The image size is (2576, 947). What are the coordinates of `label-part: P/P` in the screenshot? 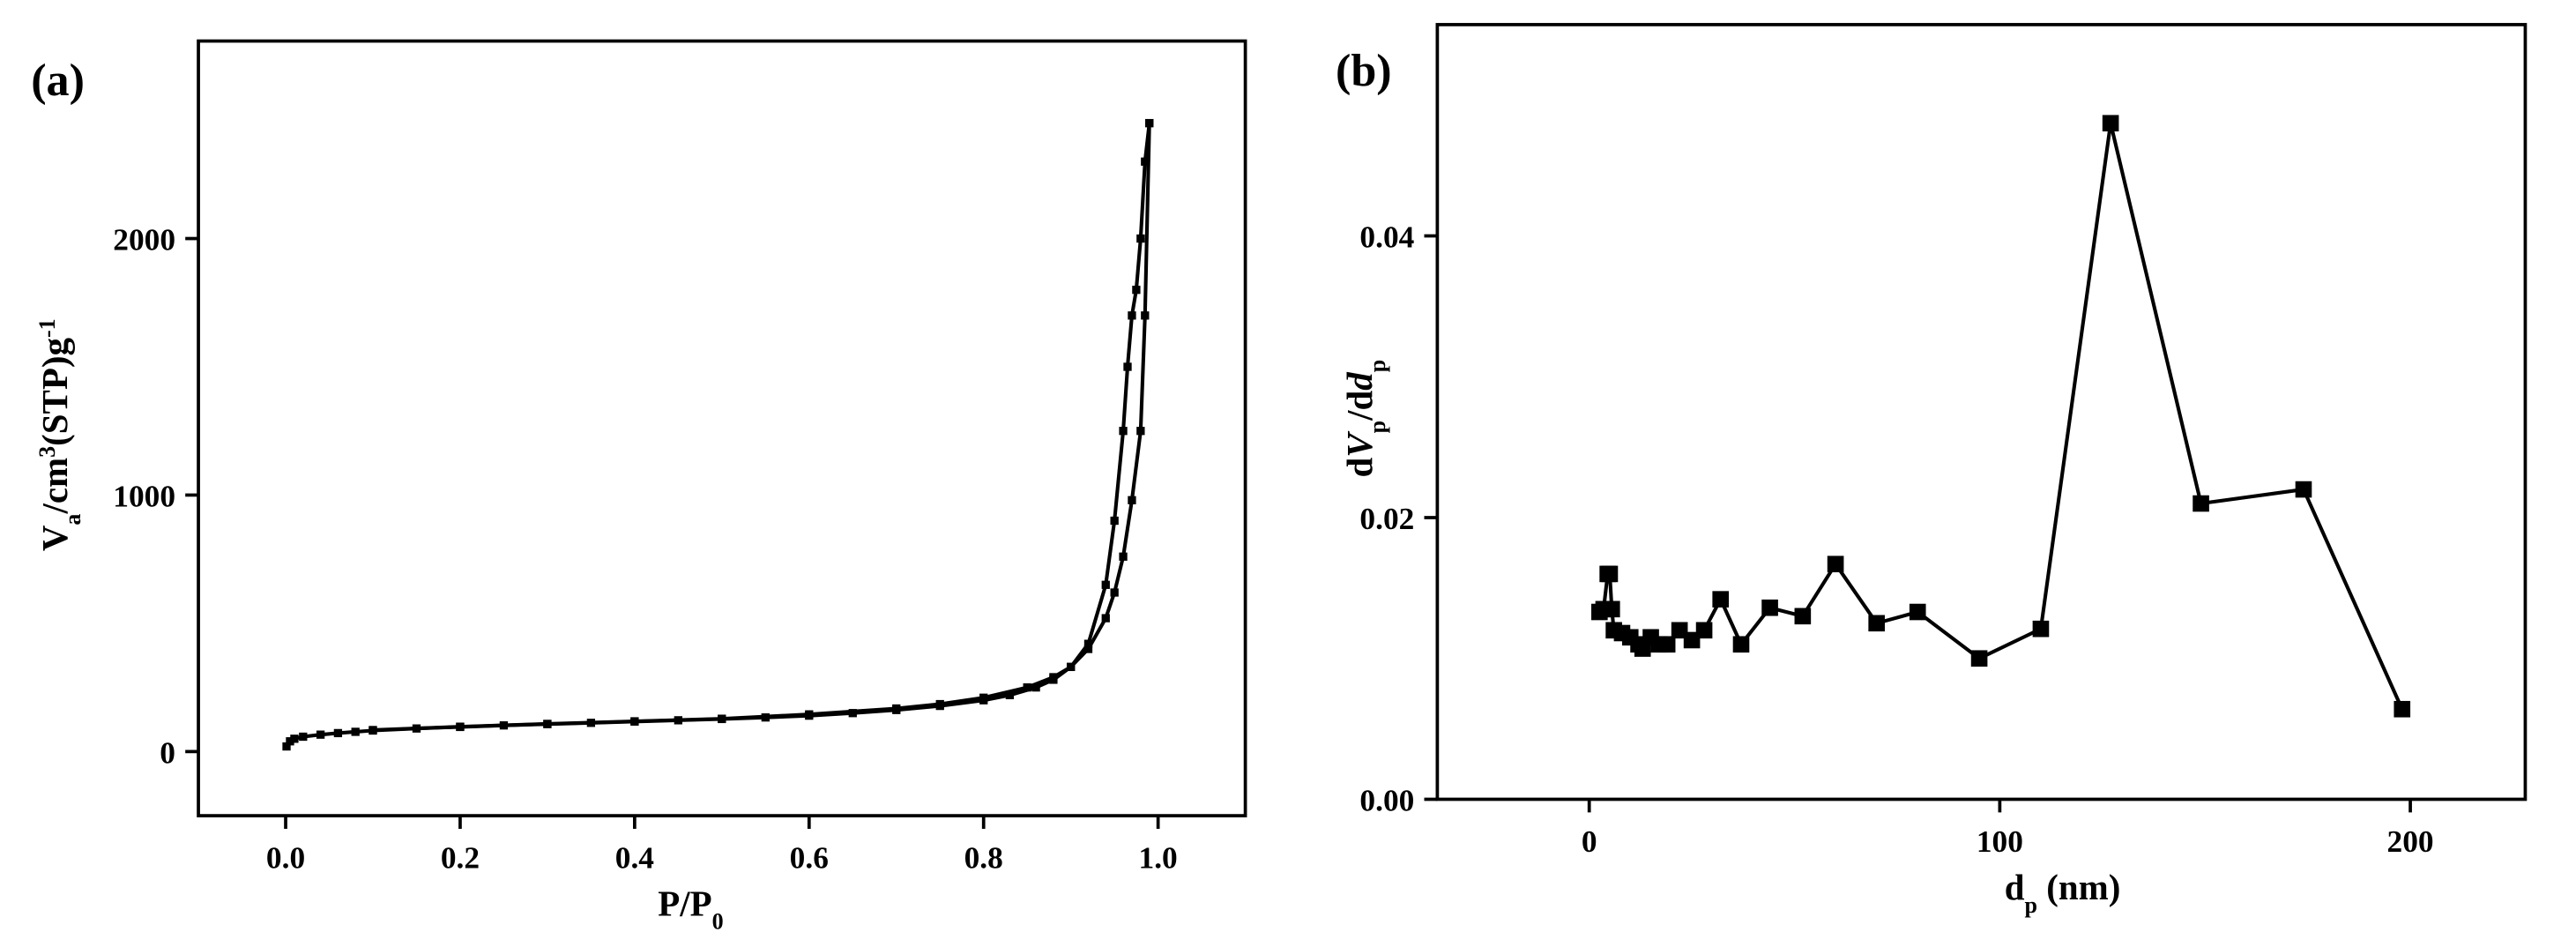 It's located at (685, 904).